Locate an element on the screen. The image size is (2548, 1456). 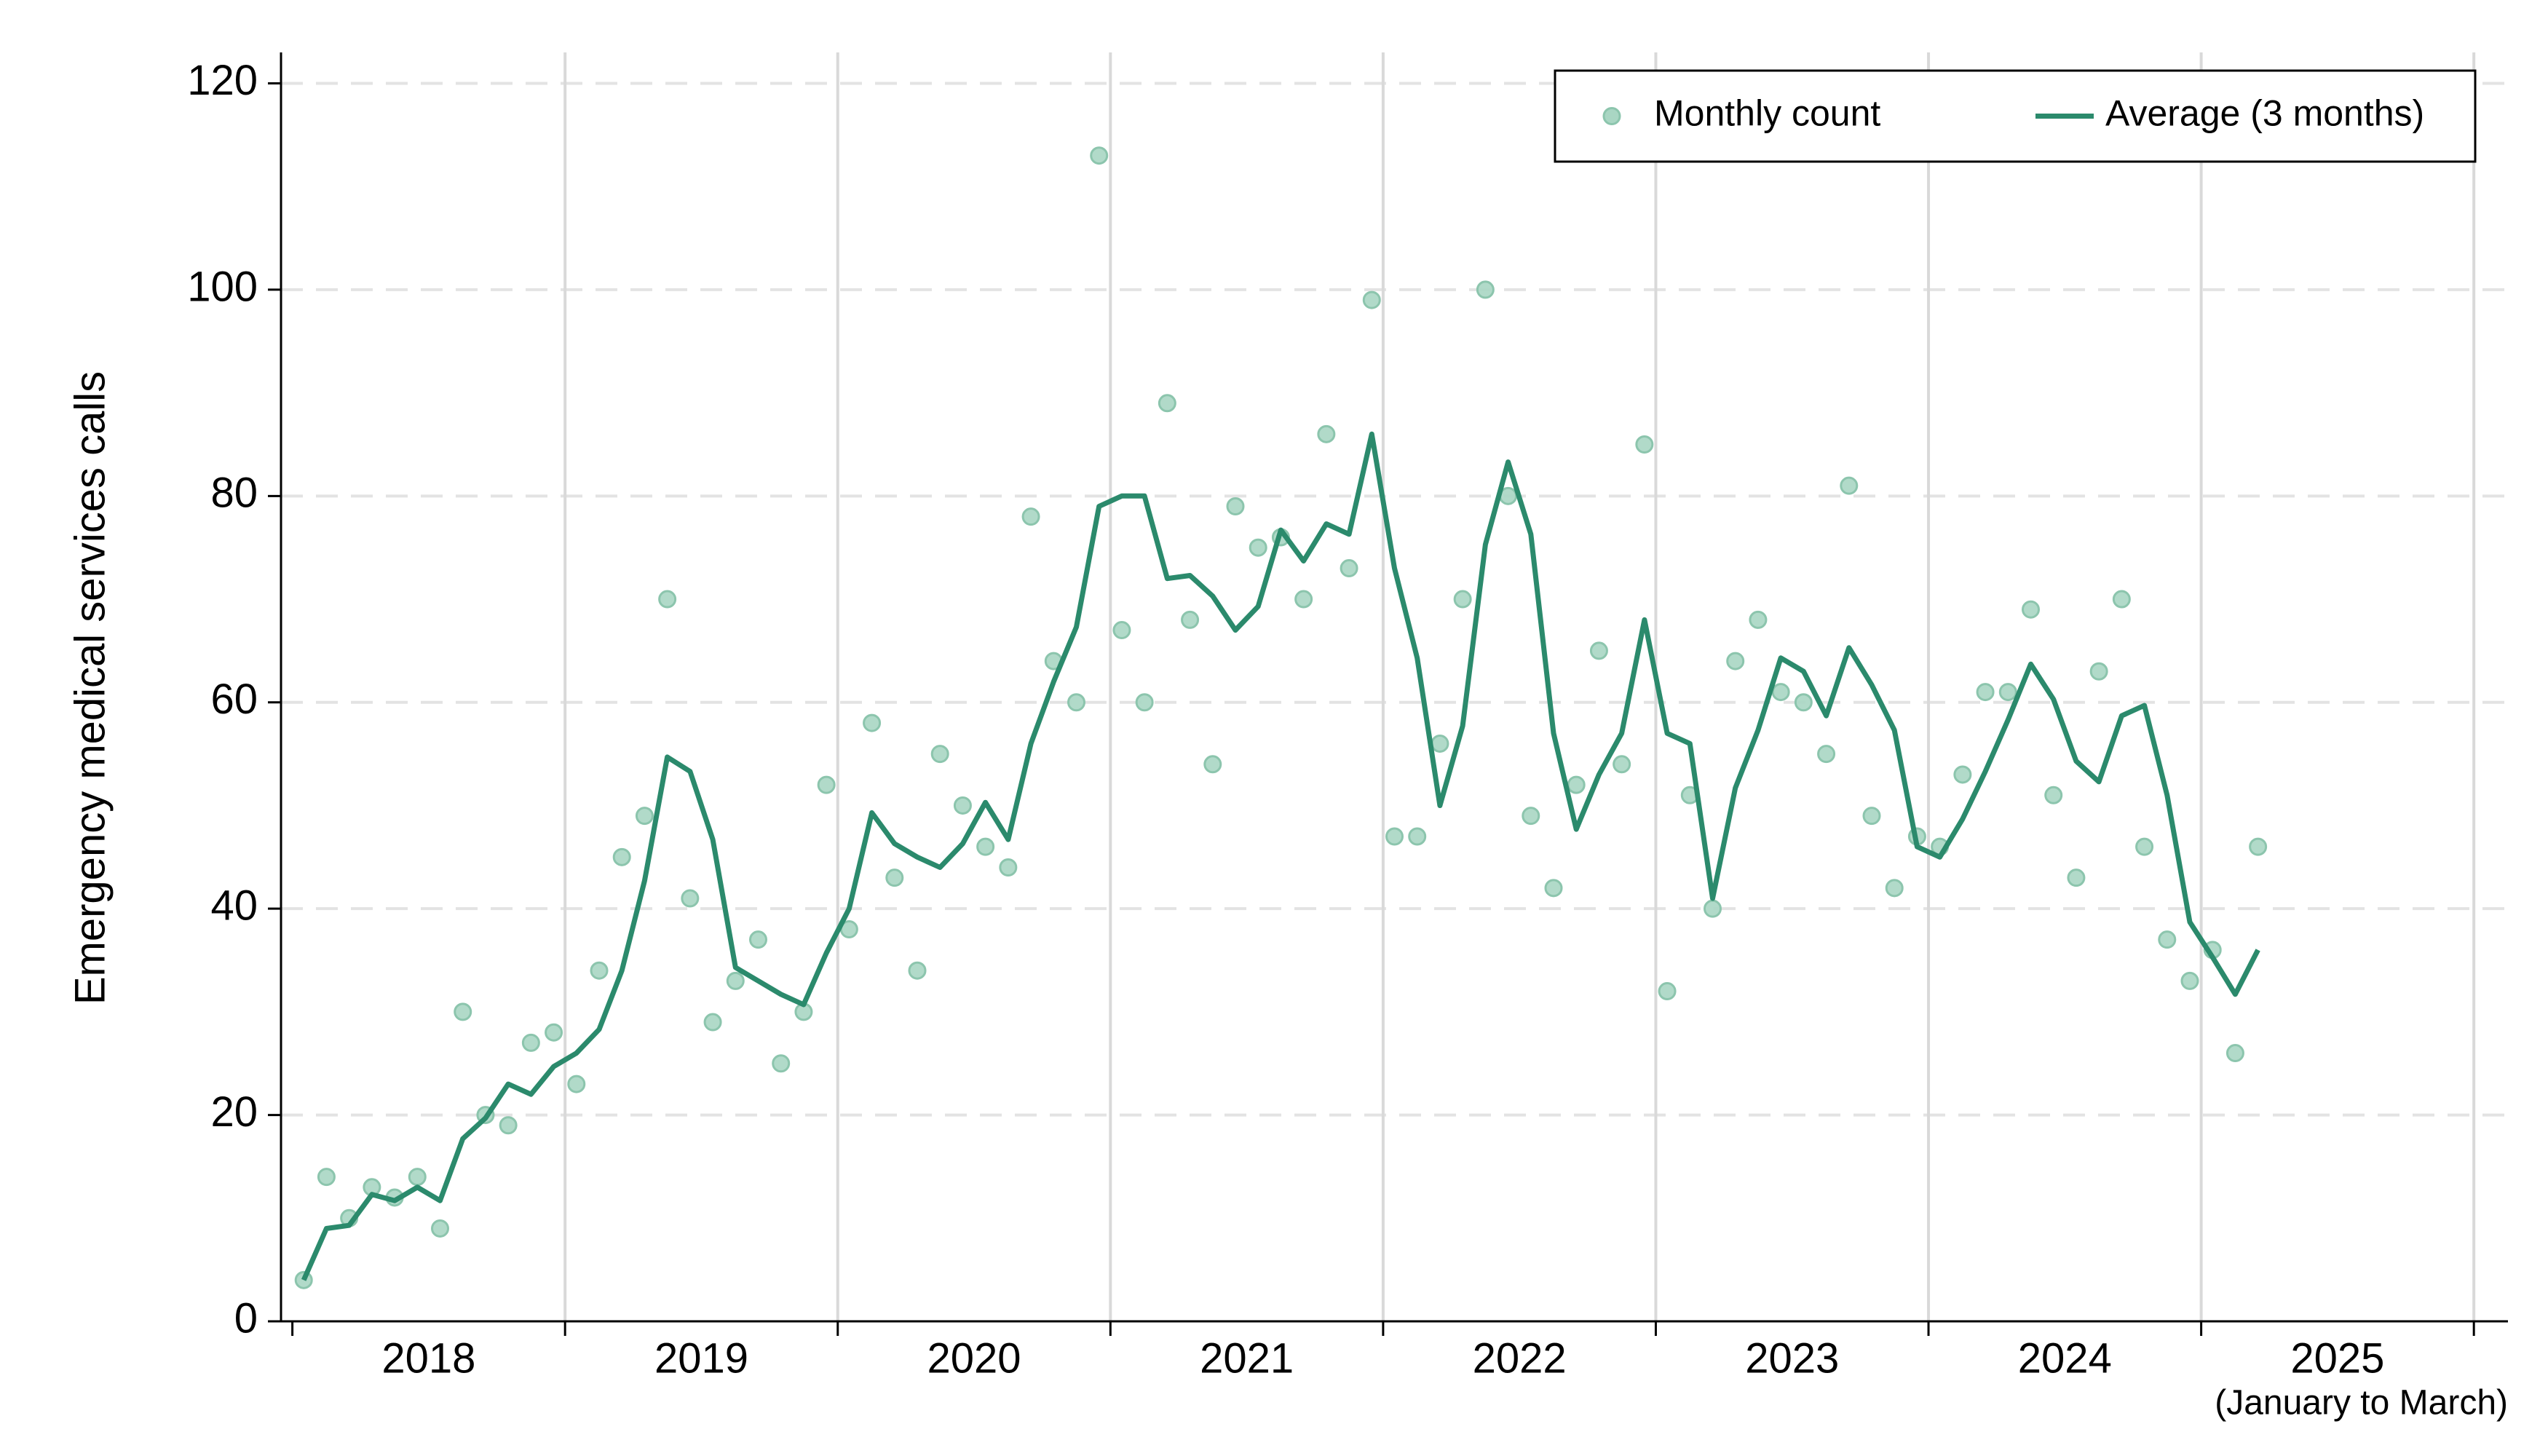
x-tick-label: 2018 is located at coordinates (428, 1358).